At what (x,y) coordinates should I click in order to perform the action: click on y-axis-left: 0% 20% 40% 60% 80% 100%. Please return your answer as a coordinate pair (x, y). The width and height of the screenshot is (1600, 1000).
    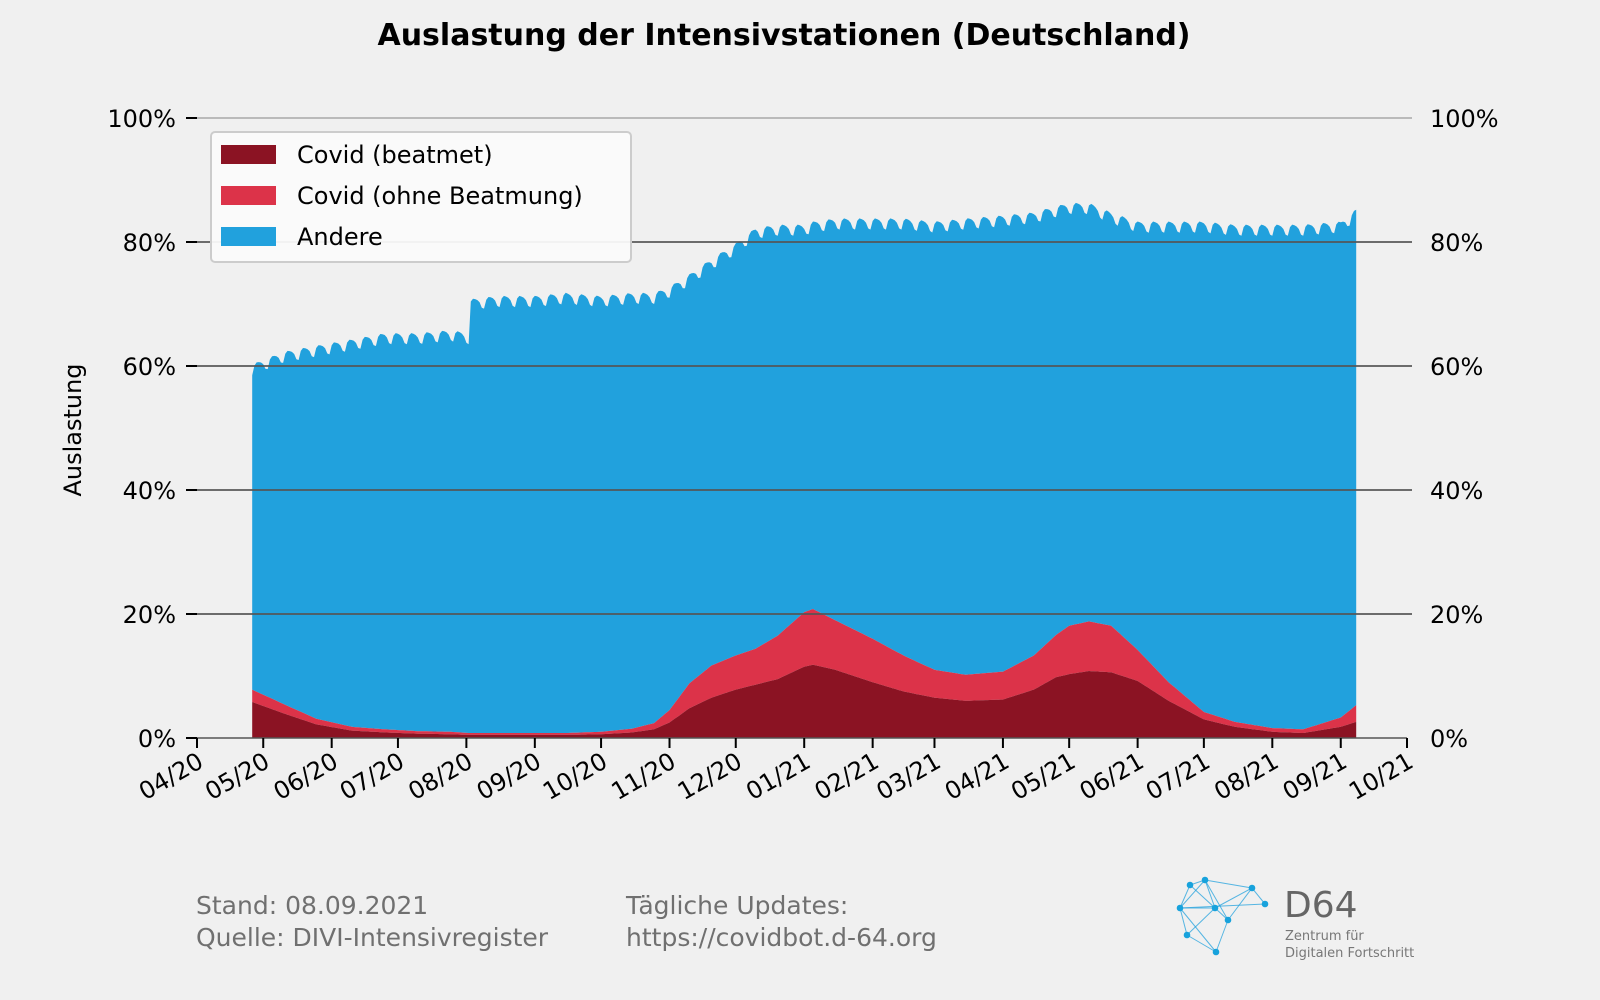
    Looking at the image, I should click on (152, 429).